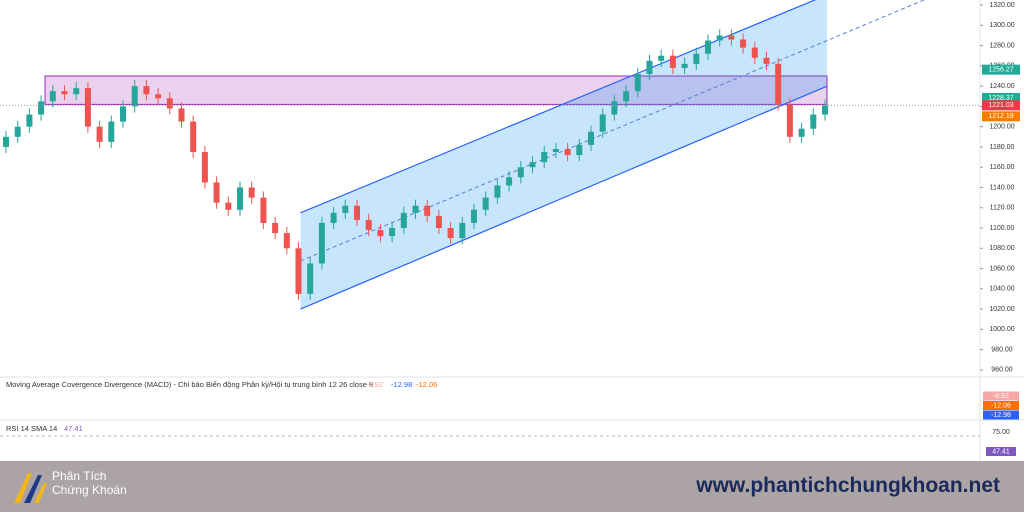 This screenshot has width=1024, height=512. What do you see at coordinates (30, 488) in the screenshot?
I see `logo` at bounding box center [30, 488].